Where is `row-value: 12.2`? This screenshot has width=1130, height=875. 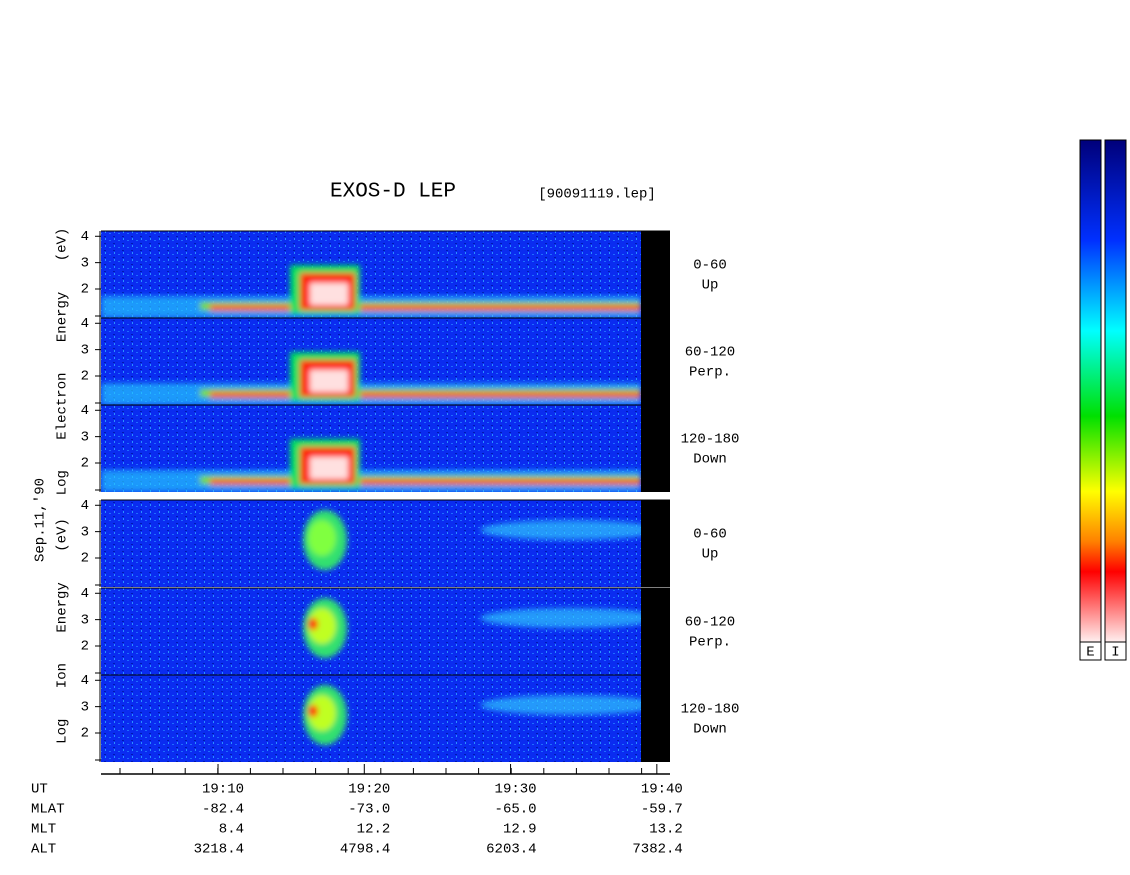 row-value: 12.2 is located at coordinates (374, 830).